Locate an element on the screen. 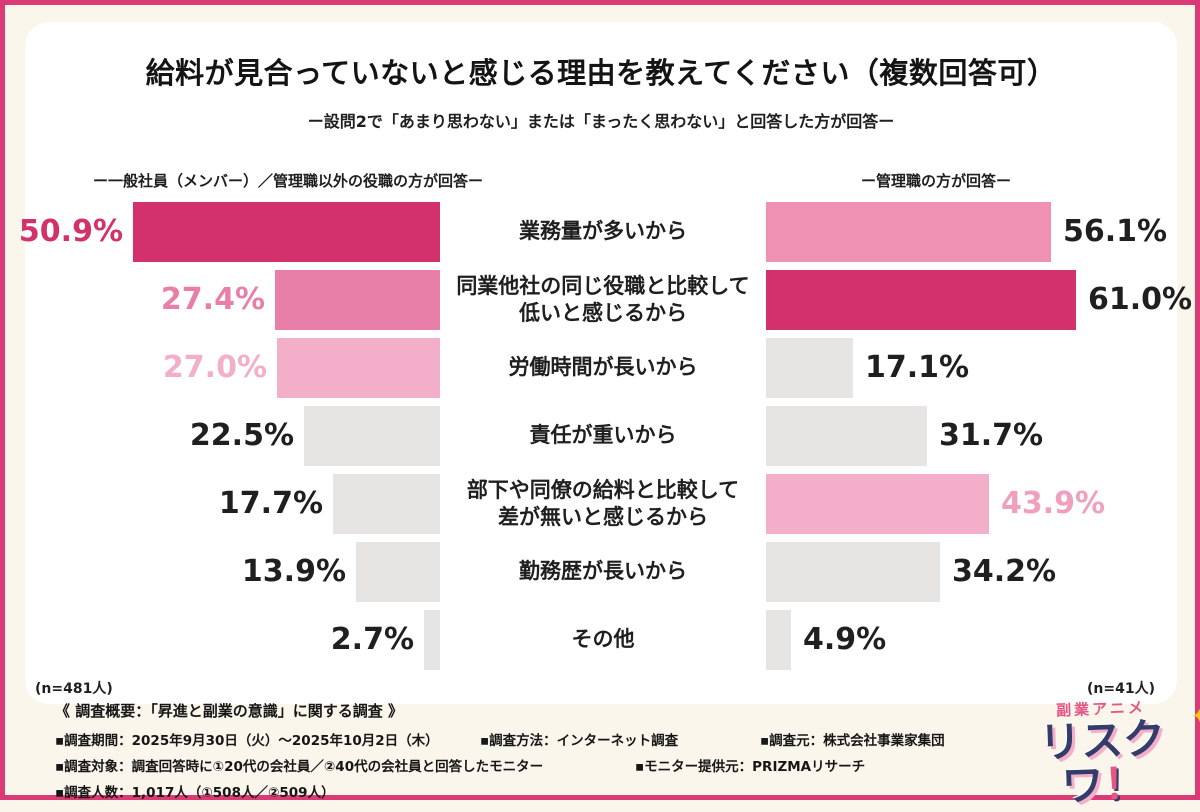 The height and width of the screenshot is (812, 1200). category-label: 勤務歴が長いから is located at coordinates (603, 571).